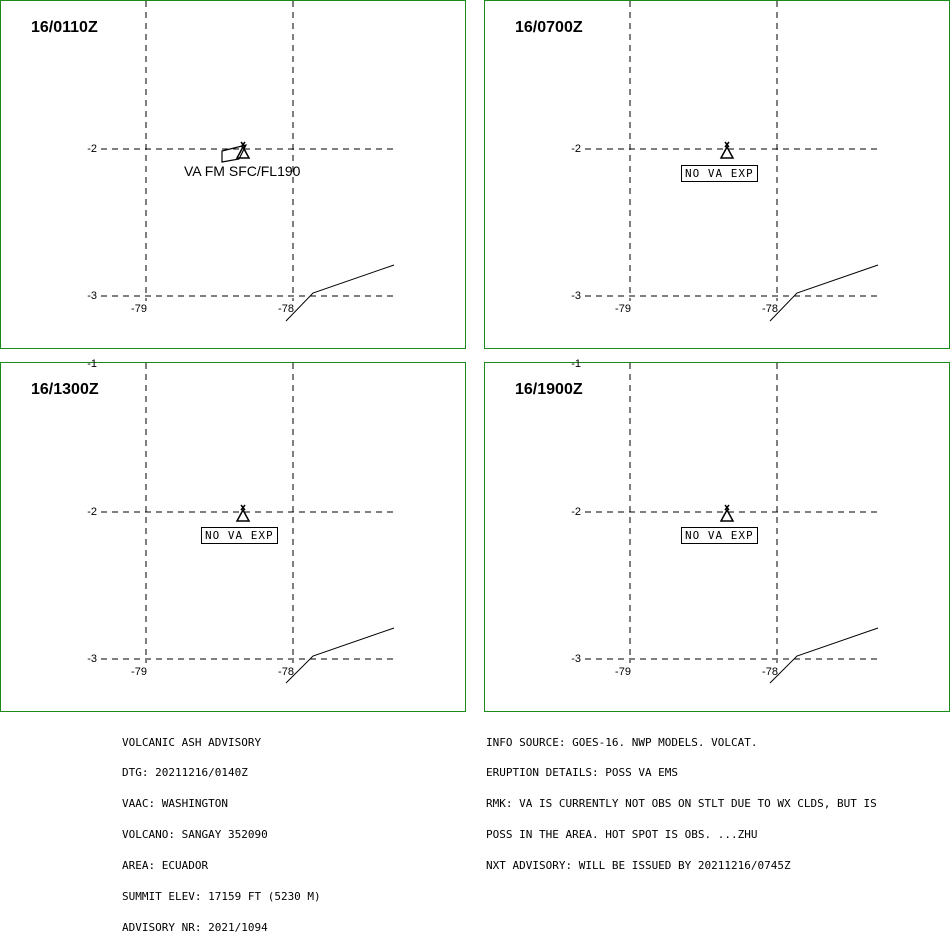 The image size is (950, 944). I want to click on panel-time-label: 16/0110Z, so click(64, 27).